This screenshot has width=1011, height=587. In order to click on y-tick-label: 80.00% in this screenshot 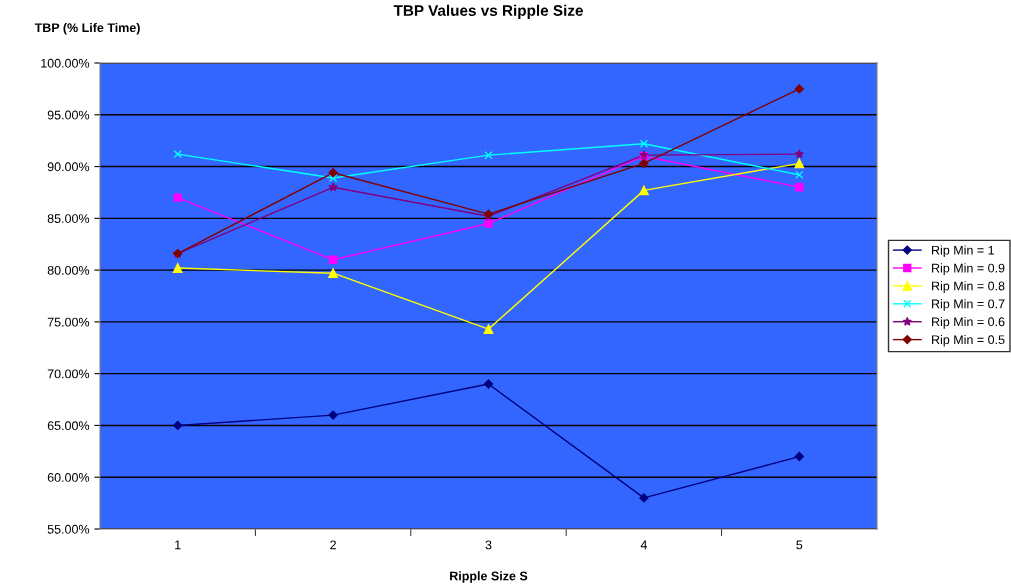, I will do `click(68, 270)`.